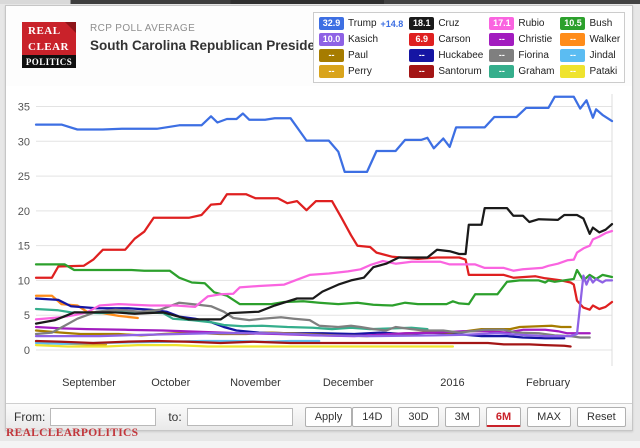 This screenshot has width=640, height=448. Describe the element at coordinates (422, 23) in the screenshot. I see `legend-value-badge: 18.1` at that location.